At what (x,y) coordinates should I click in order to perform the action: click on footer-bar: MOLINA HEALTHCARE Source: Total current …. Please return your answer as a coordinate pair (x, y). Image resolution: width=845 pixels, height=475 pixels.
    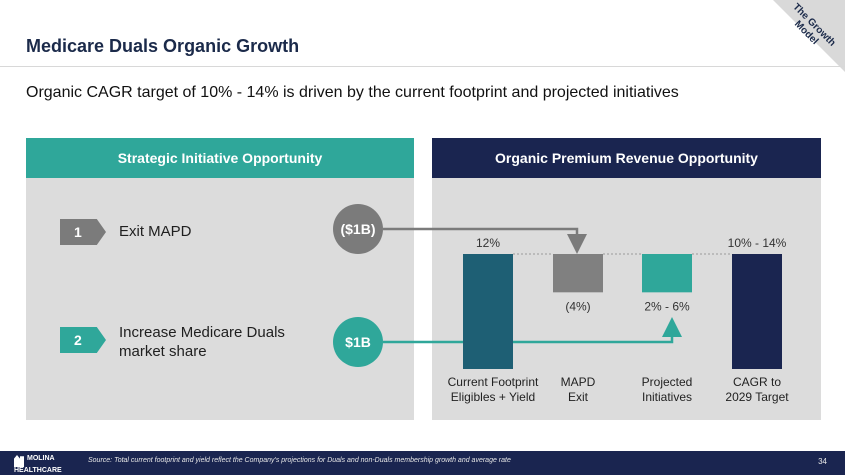
    Looking at the image, I should click on (422, 463).